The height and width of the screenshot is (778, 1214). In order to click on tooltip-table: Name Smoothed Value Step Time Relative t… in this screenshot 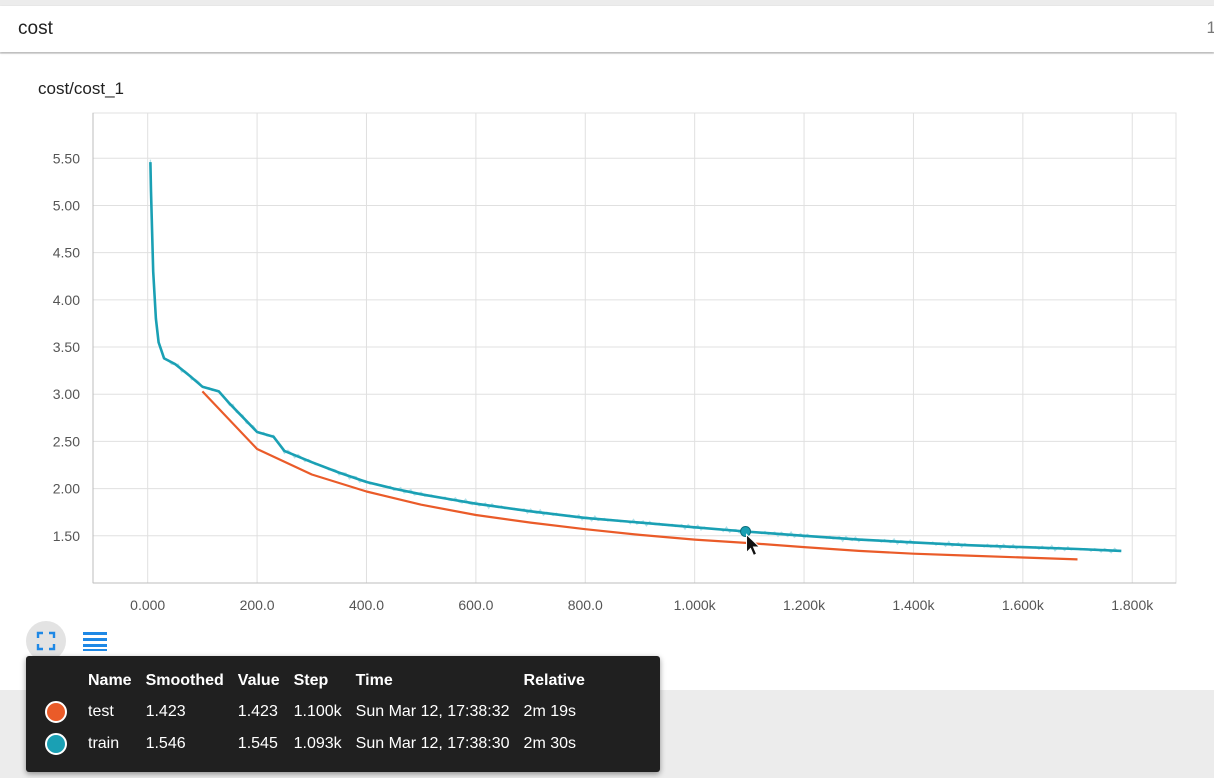, I will do `click(315, 714)`.